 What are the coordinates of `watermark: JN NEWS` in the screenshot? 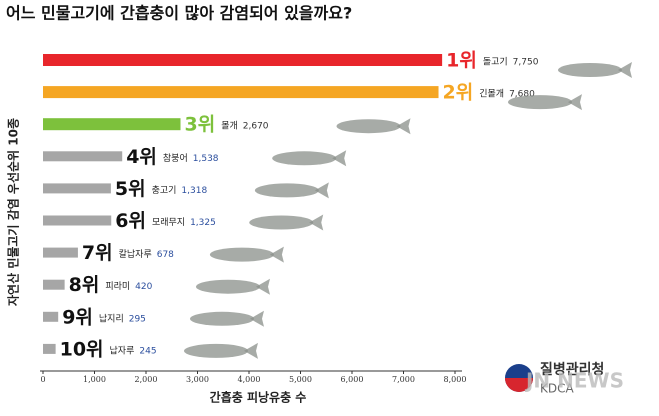 It's located at (574, 381).